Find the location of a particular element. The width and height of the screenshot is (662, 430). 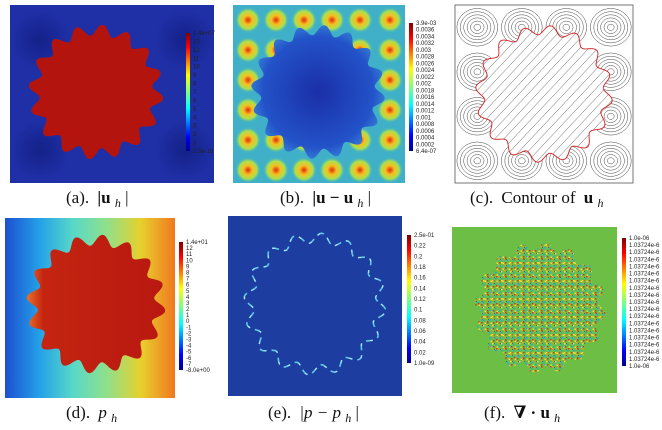

colorbar-tick-label: 1 is located at coordinates (195, 144).